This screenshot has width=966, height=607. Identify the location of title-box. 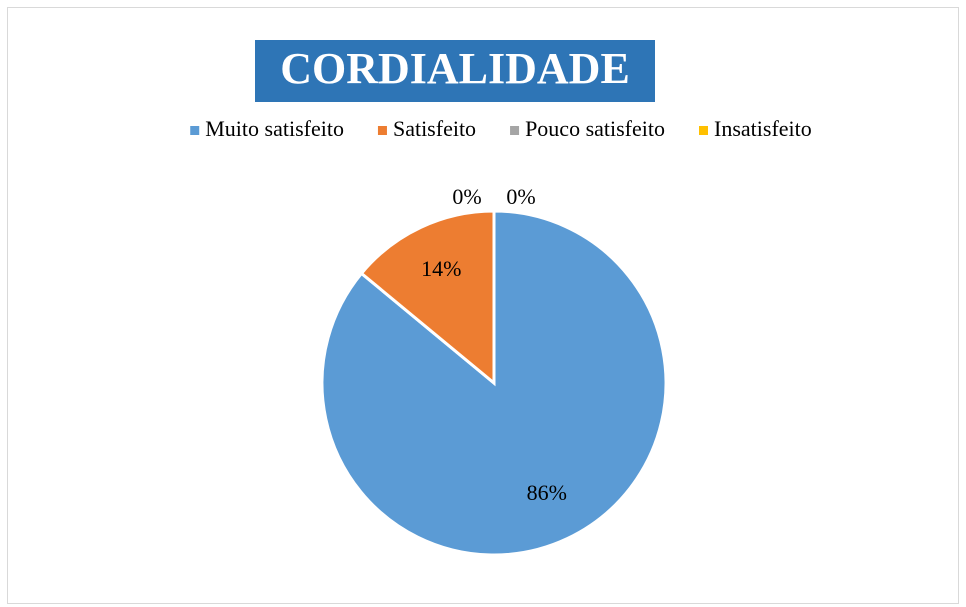
(455, 71).